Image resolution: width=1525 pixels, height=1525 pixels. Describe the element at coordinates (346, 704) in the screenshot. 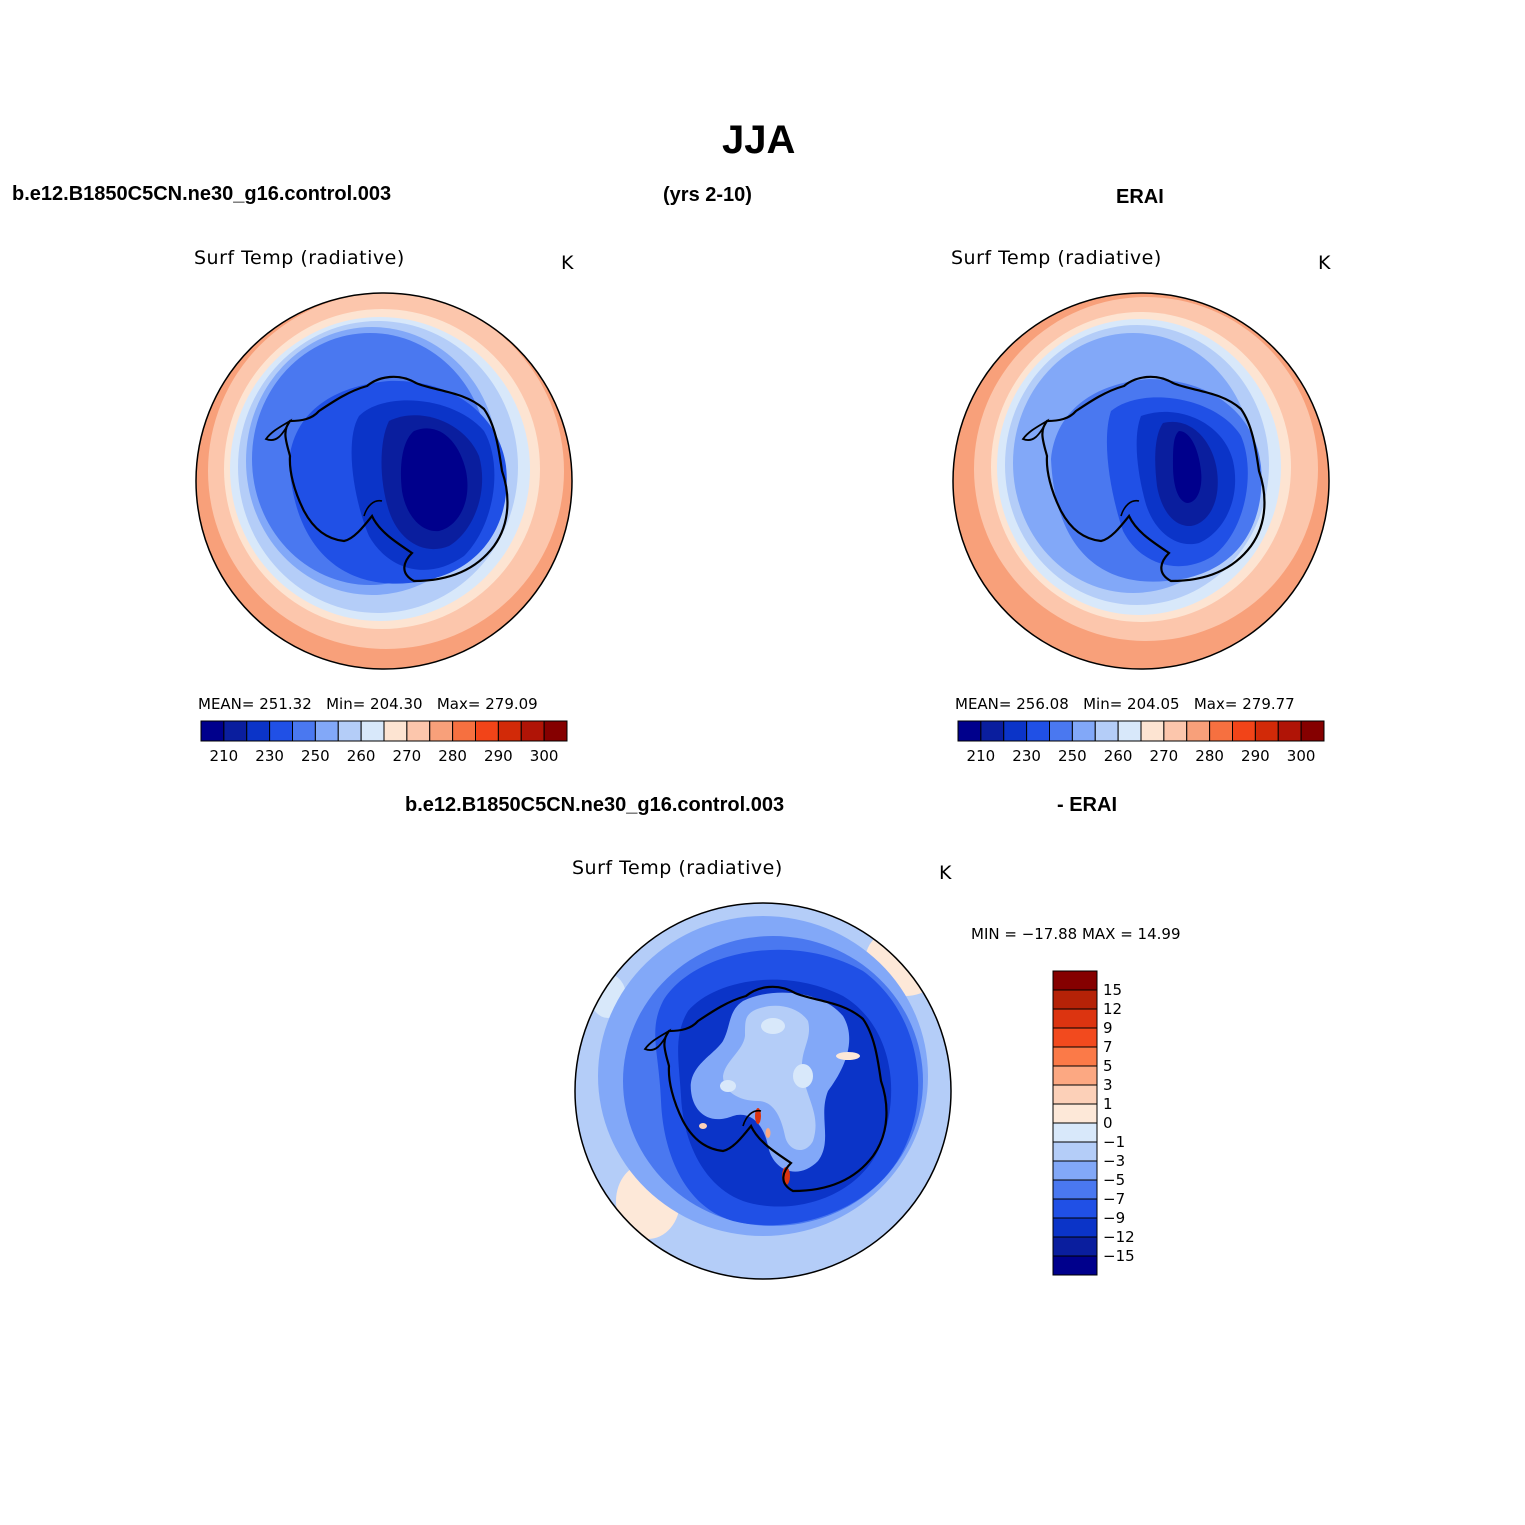

I see `model-min-label: Min=` at that location.